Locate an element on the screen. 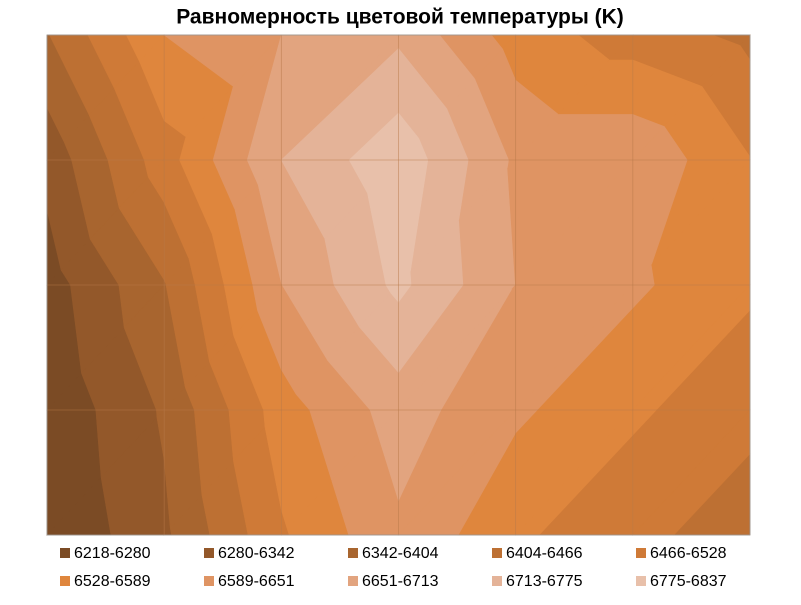 The width and height of the screenshot is (801, 605). legend-label: 6218-6280 is located at coordinates (112, 553).